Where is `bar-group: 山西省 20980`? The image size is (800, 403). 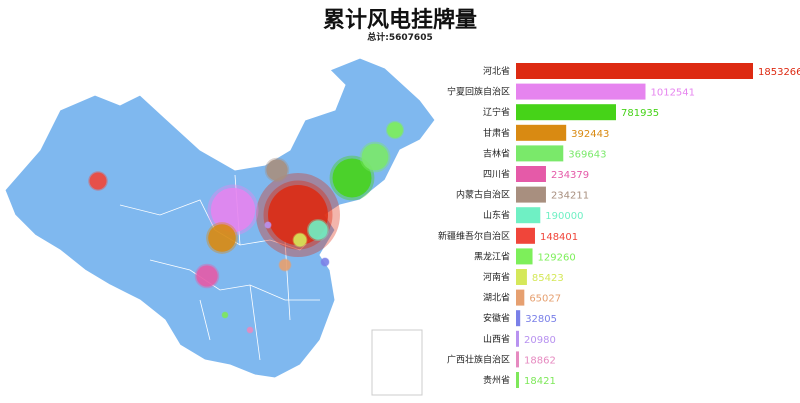
bar-group: 山西省 20980 is located at coordinates (519, 338).